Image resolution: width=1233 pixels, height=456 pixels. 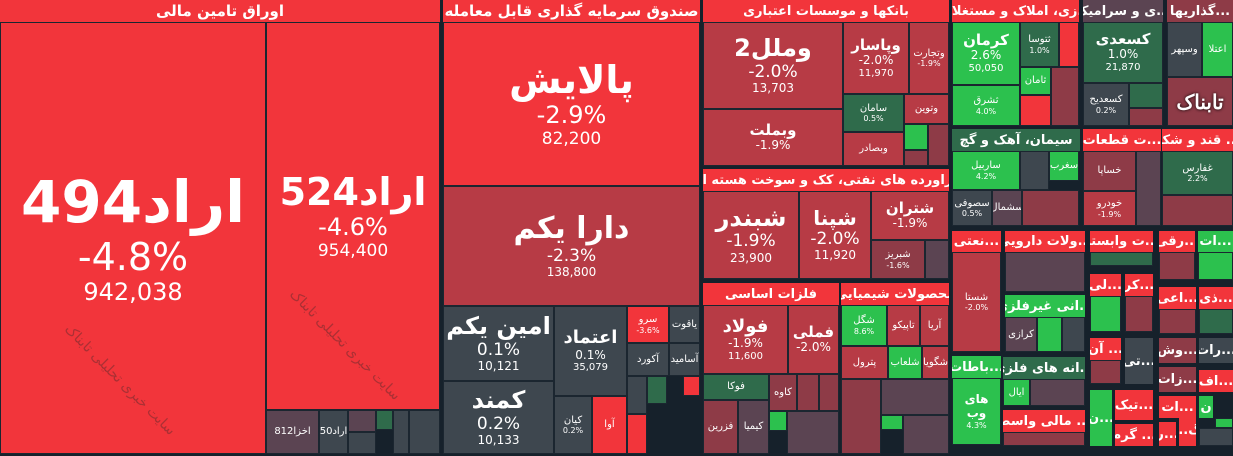 I want to click on tile-vasepehr: وسپهر, so click(x=1184, y=49).